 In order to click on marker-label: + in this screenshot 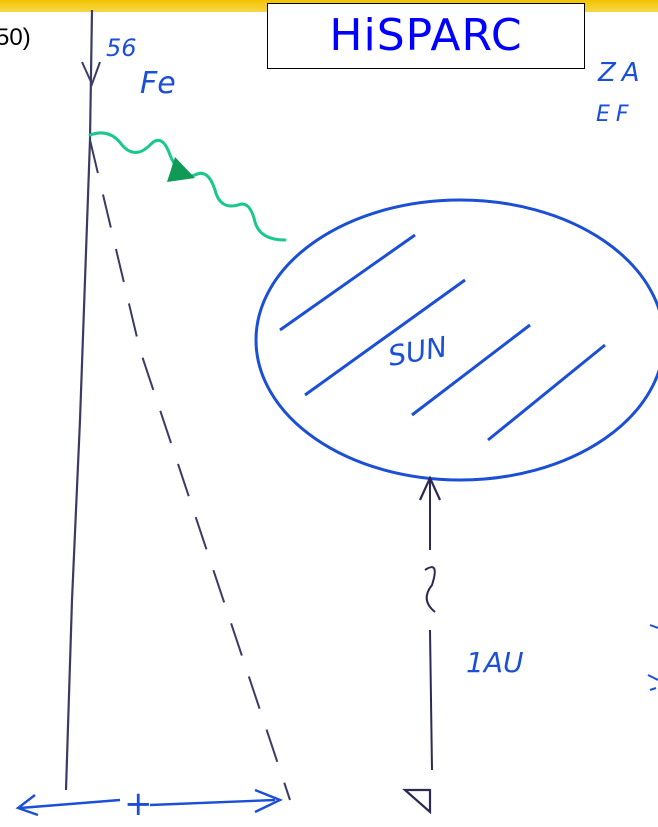, I will do `click(138, 804)`.